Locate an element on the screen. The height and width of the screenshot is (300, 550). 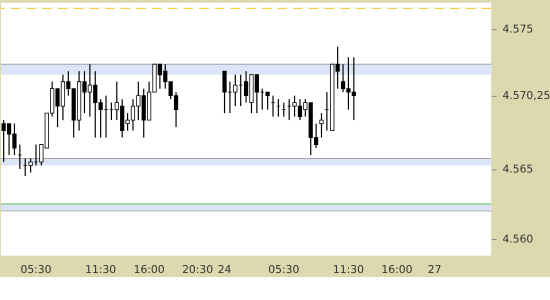
candlestick is located at coordinates (321, 125).